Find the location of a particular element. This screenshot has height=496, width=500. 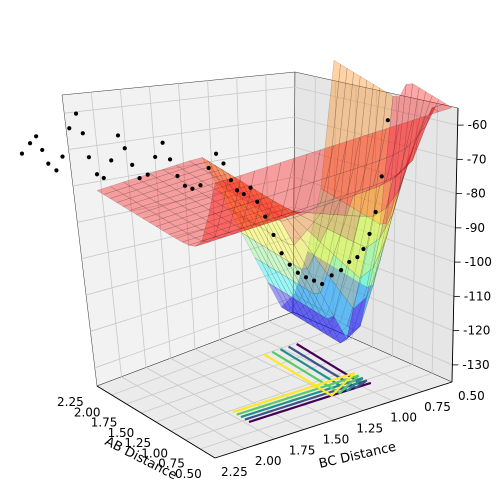

y-tick-label: 0.75 is located at coordinates (437, 407).